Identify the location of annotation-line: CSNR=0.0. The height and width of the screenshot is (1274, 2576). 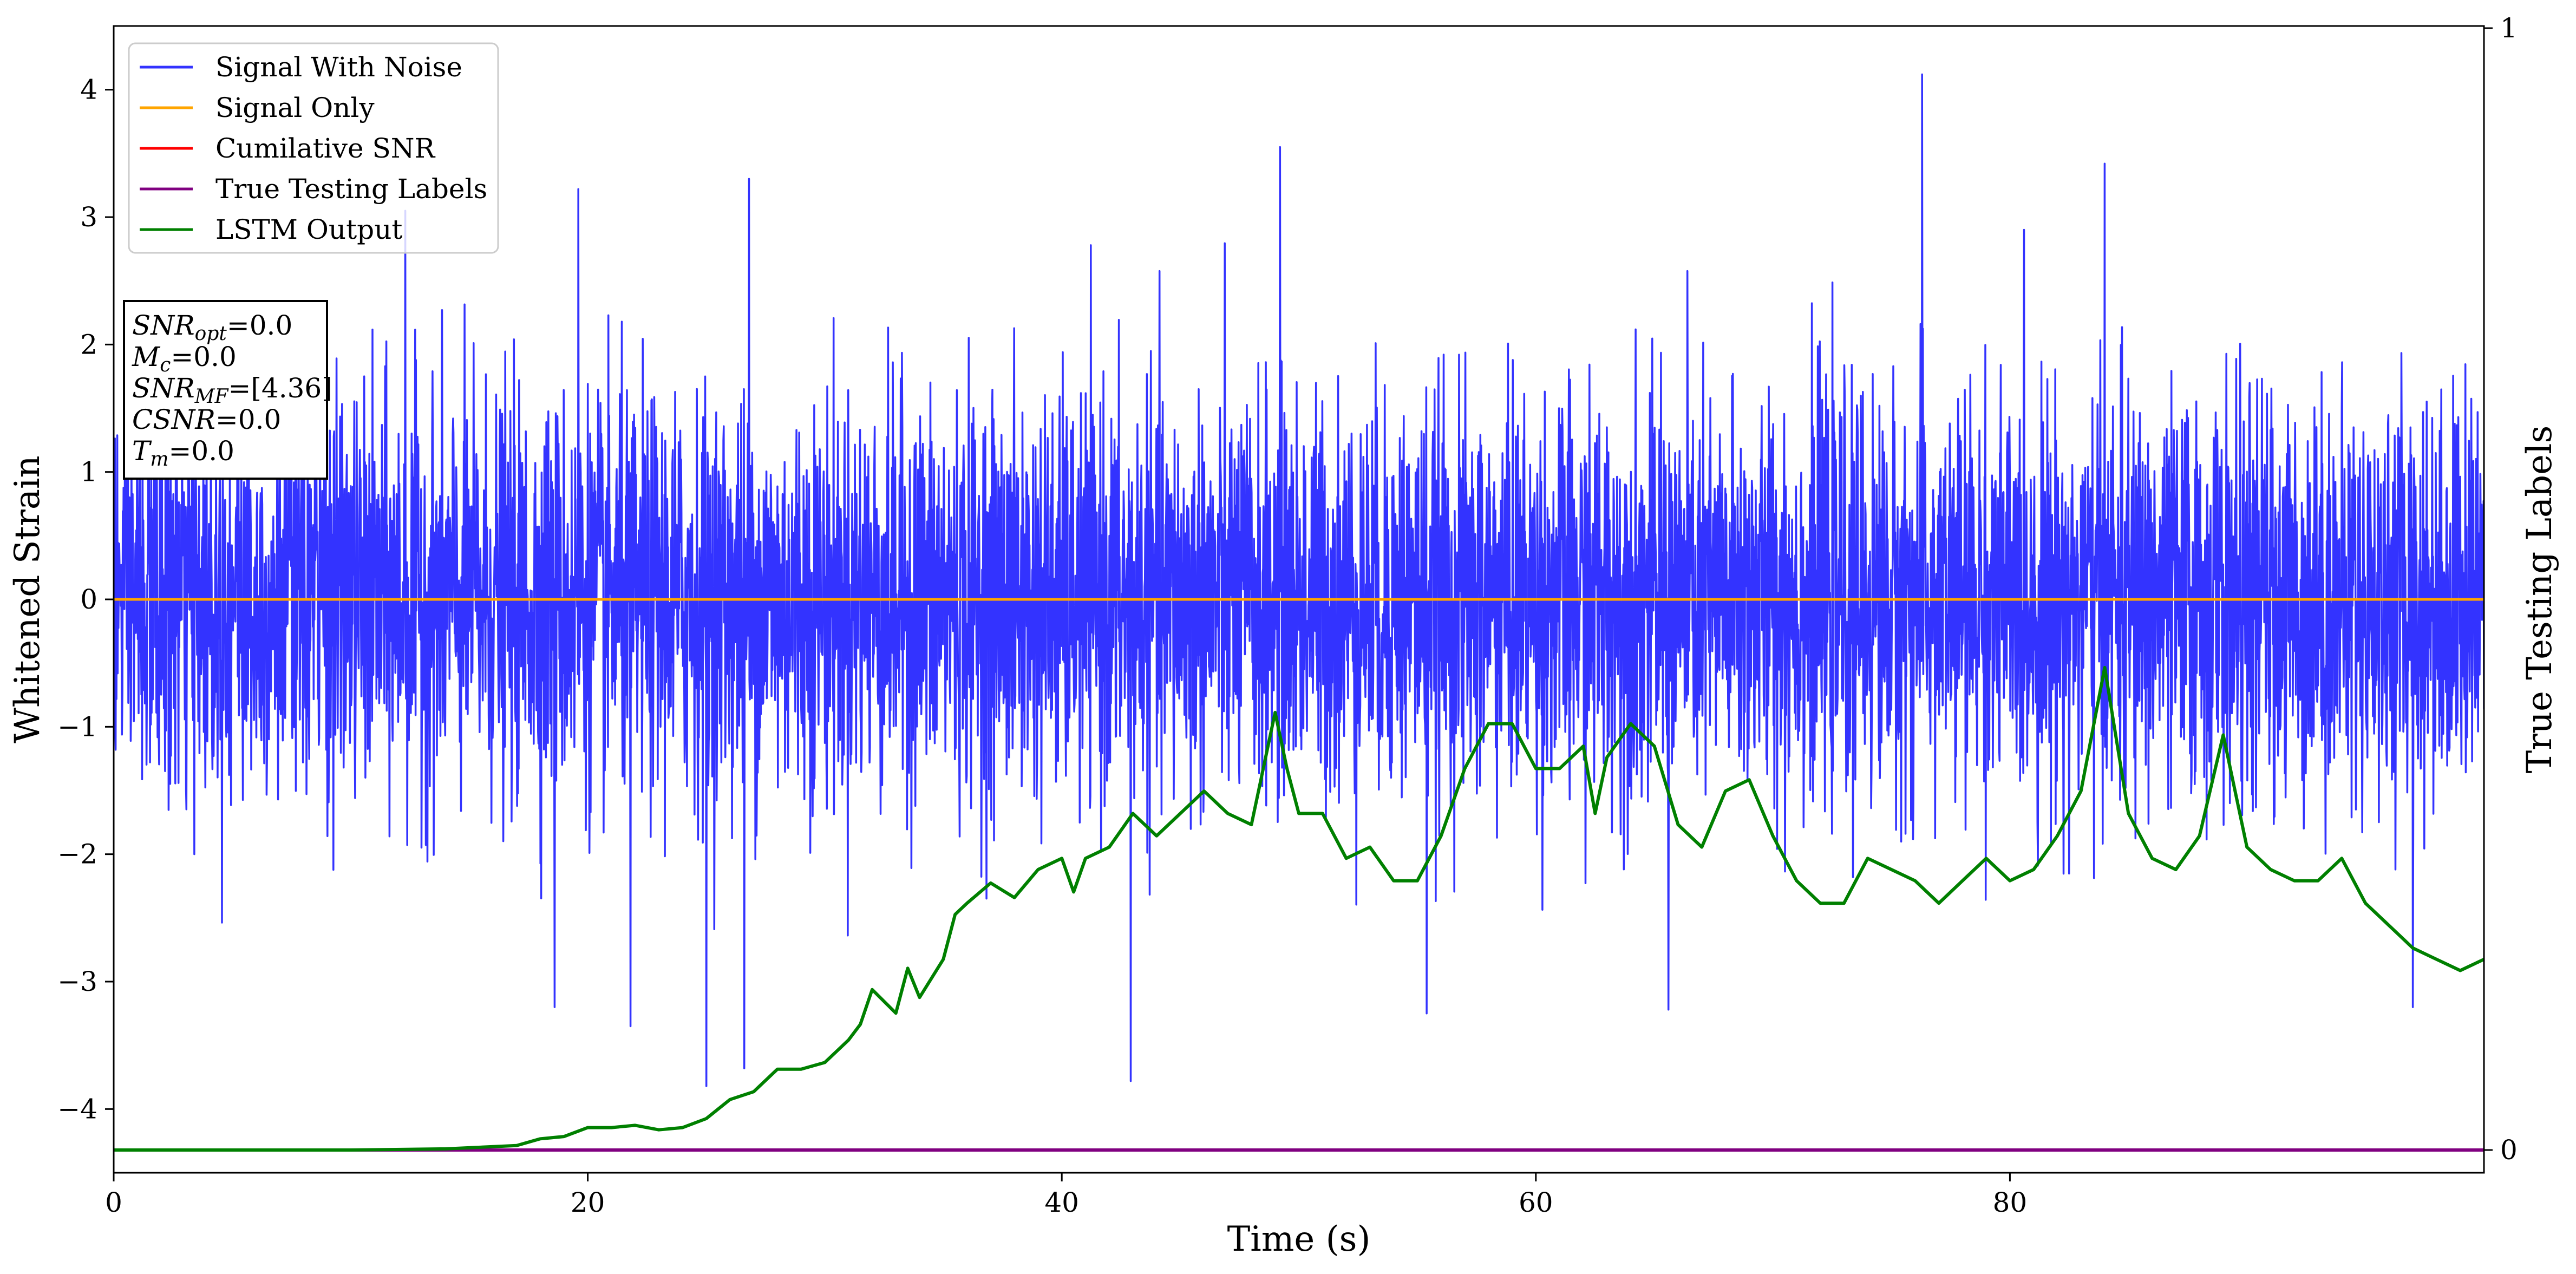
(206, 419).